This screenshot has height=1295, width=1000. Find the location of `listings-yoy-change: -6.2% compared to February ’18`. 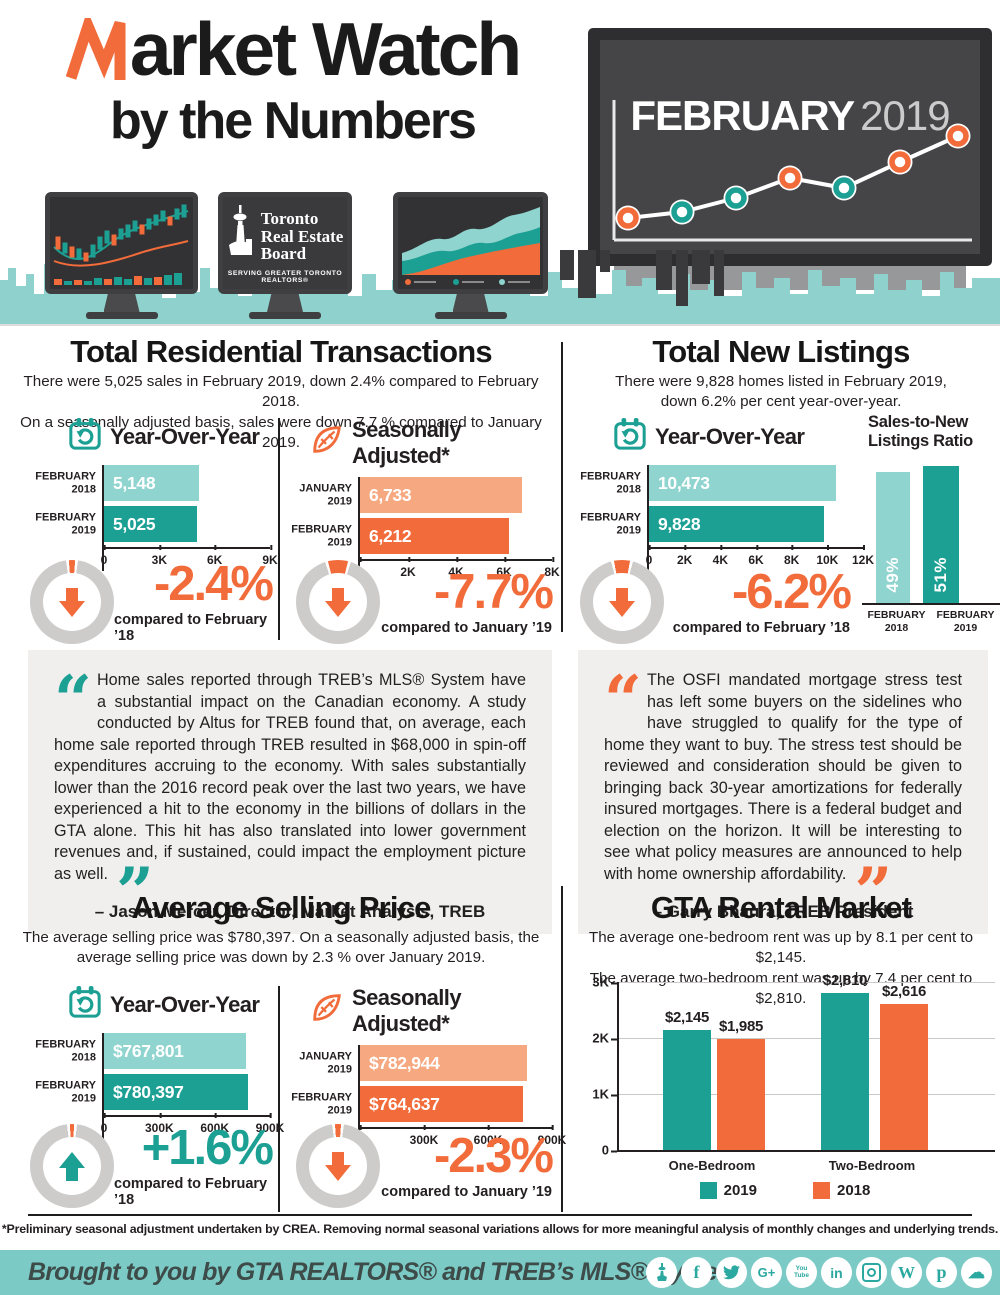

listings-yoy-change: -6.2% compared to February ’18 is located at coordinates (716, 602).